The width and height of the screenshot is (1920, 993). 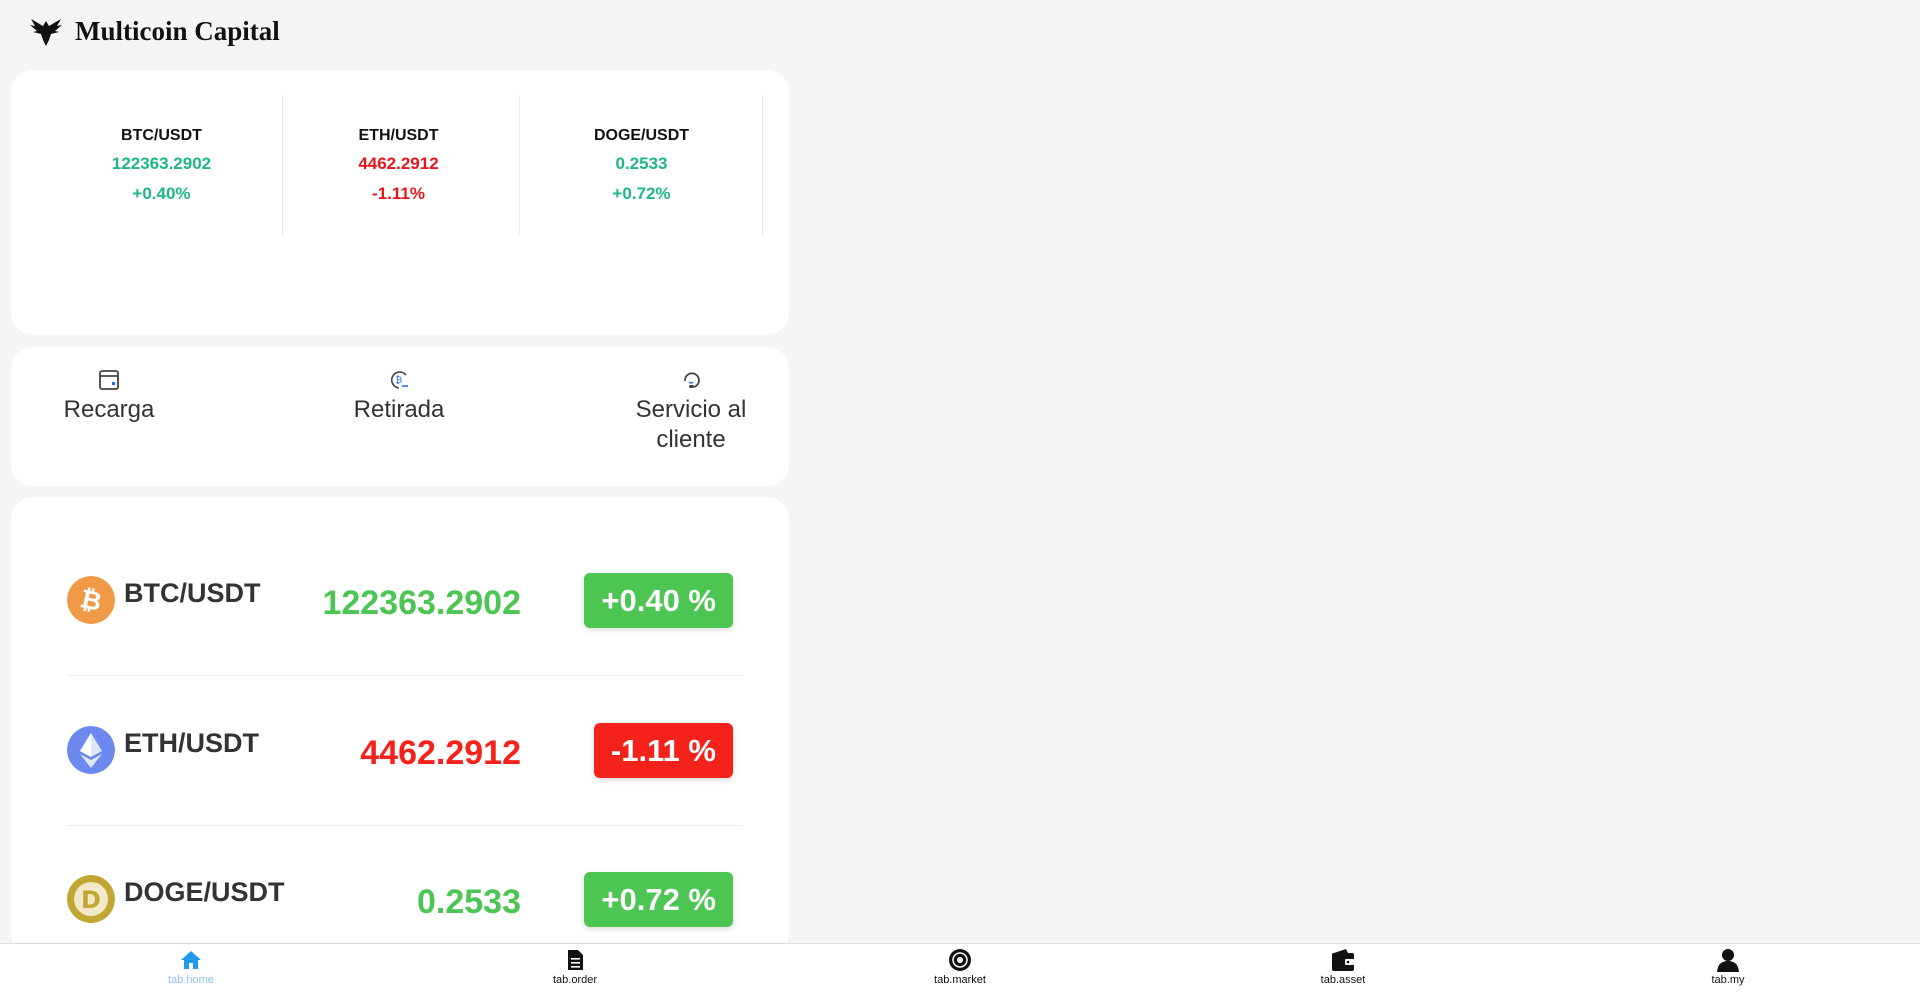 What do you see at coordinates (177, 31) in the screenshot?
I see `brand-name: Multicoin Capital` at bounding box center [177, 31].